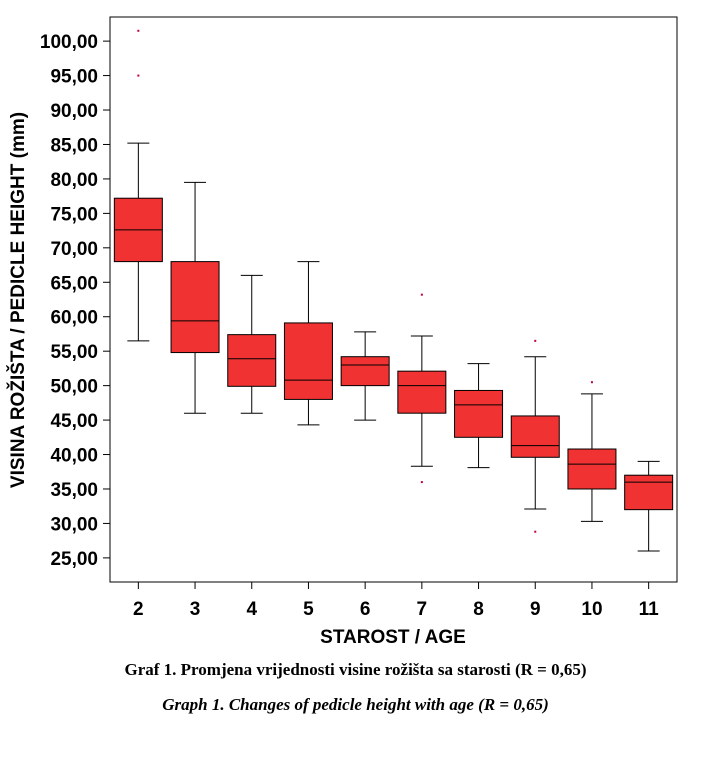 This screenshot has width=711, height=769. I want to click on y-tick-label: 30,00, so click(74, 524).